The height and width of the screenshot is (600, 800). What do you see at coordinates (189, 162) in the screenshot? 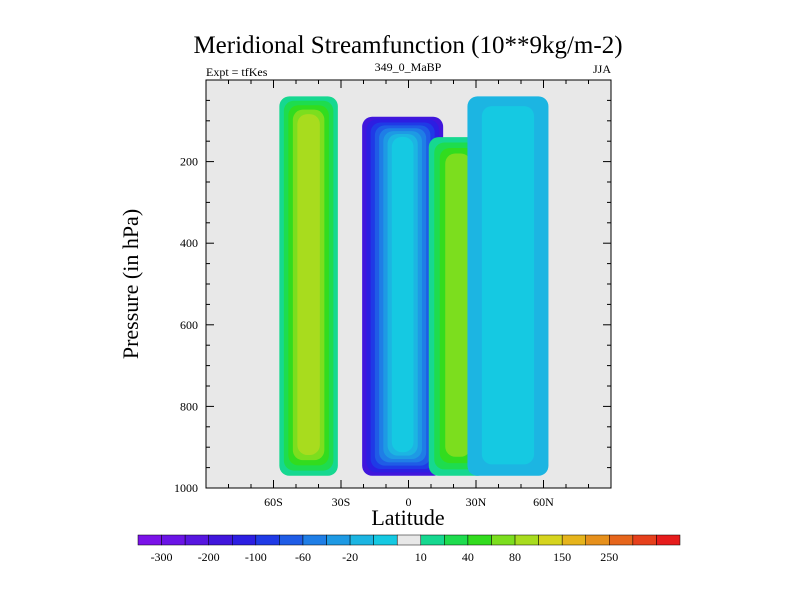
I see `y-tick-label: 200` at bounding box center [189, 162].